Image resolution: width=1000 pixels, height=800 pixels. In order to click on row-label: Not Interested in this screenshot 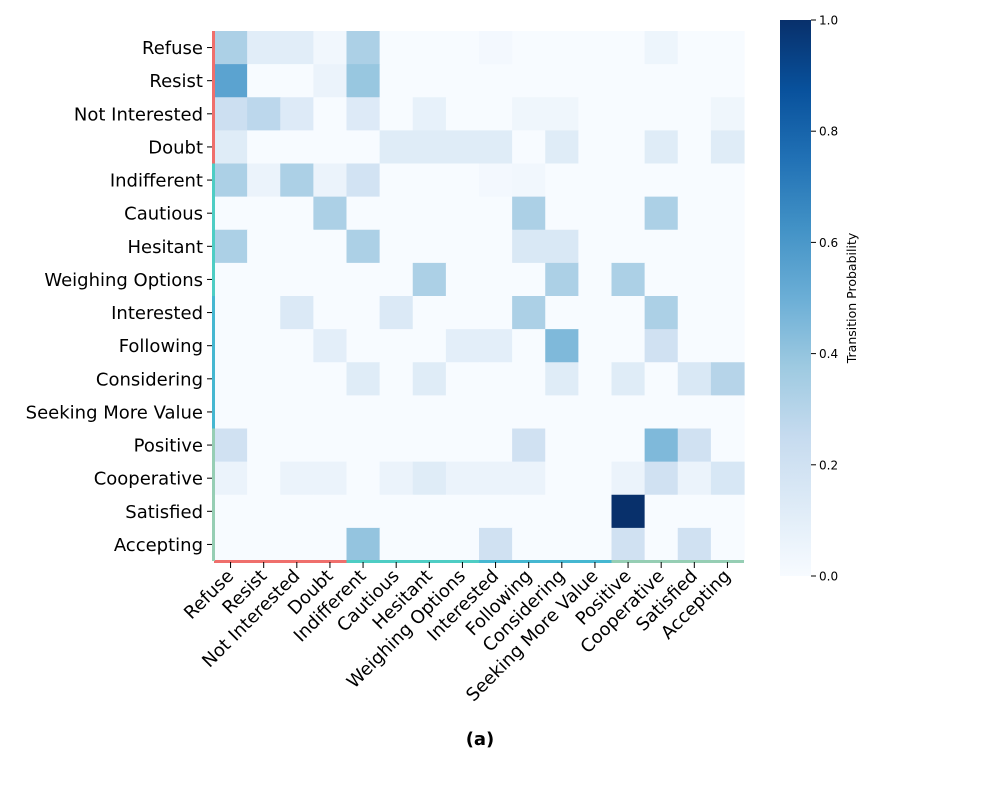, I will do `click(138, 114)`.